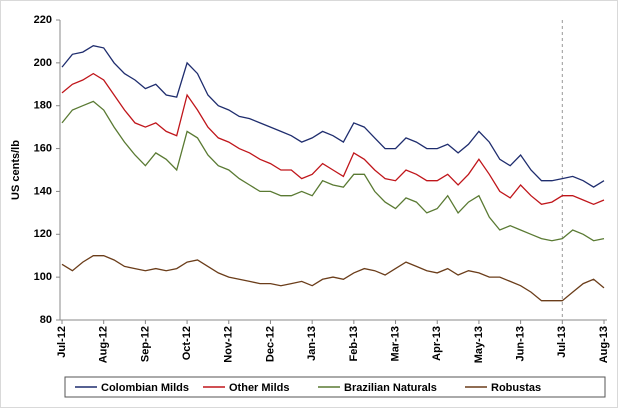 This screenshot has height=408, width=618. Describe the element at coordinates (187, 343) in the screenshot. I see `x-tick-label: Oct-12` at that location.